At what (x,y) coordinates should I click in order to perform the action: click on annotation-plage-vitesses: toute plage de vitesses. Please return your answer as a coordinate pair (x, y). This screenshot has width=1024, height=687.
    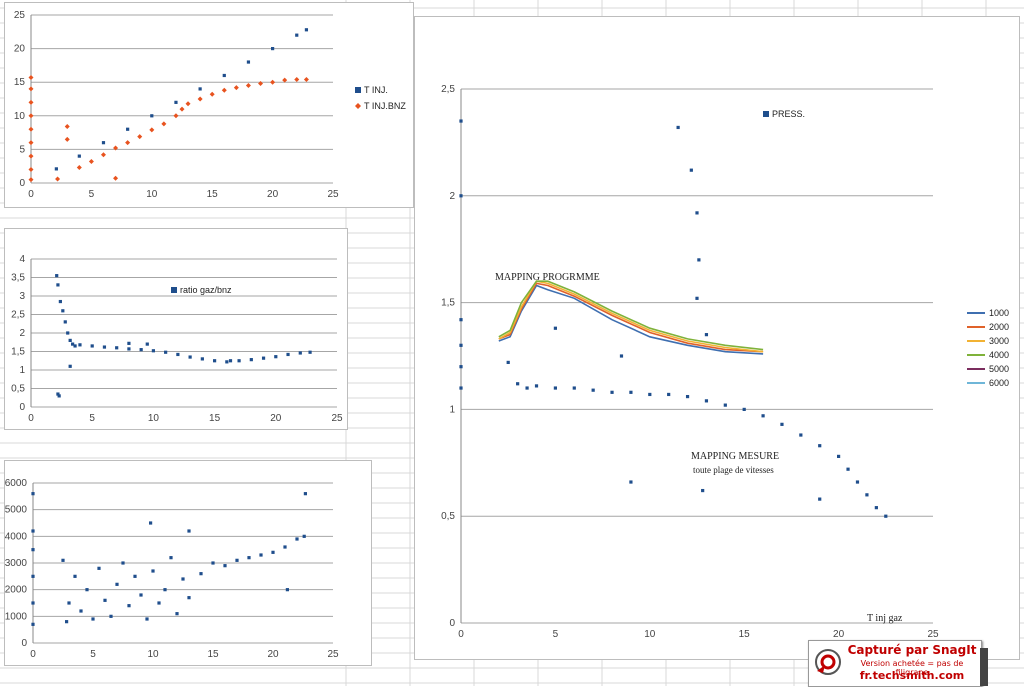
    Looking at the image, I should click on (733, 470).